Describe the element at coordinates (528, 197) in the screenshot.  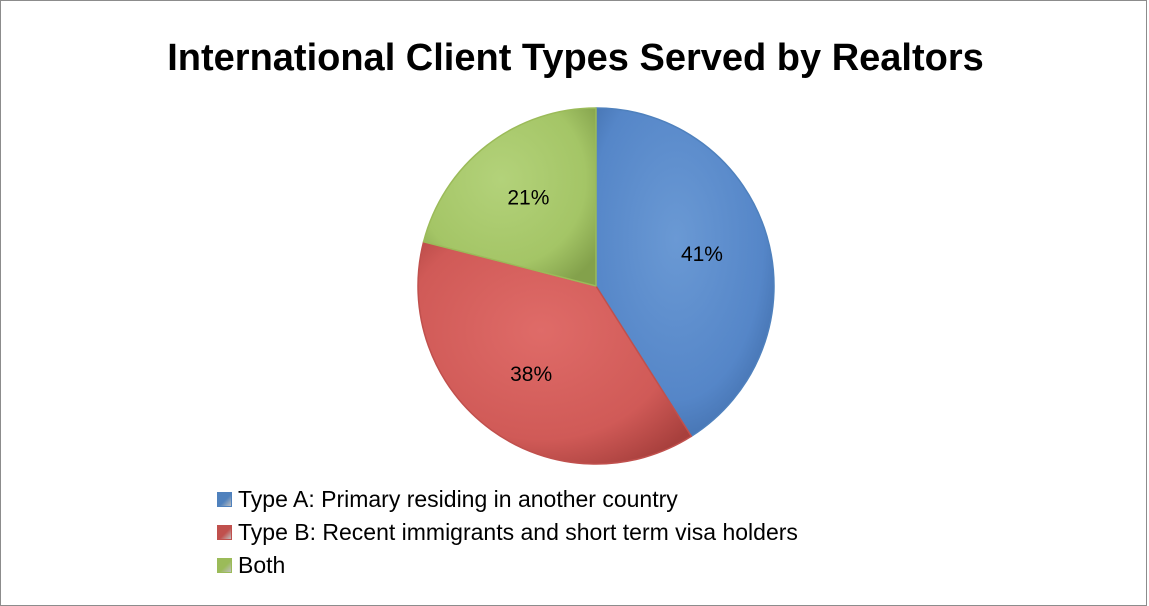
I see `data-label-both: 21%` at that location.